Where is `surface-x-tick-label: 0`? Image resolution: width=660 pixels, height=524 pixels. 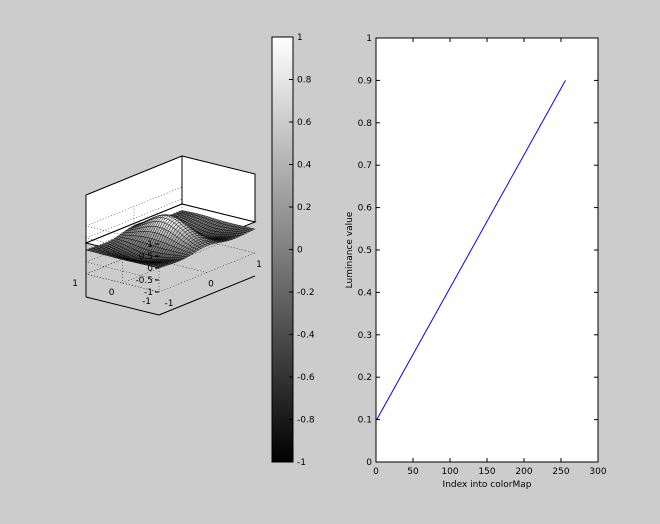 surface-x-tick-label: 0 is located at coordinates (211, 285).